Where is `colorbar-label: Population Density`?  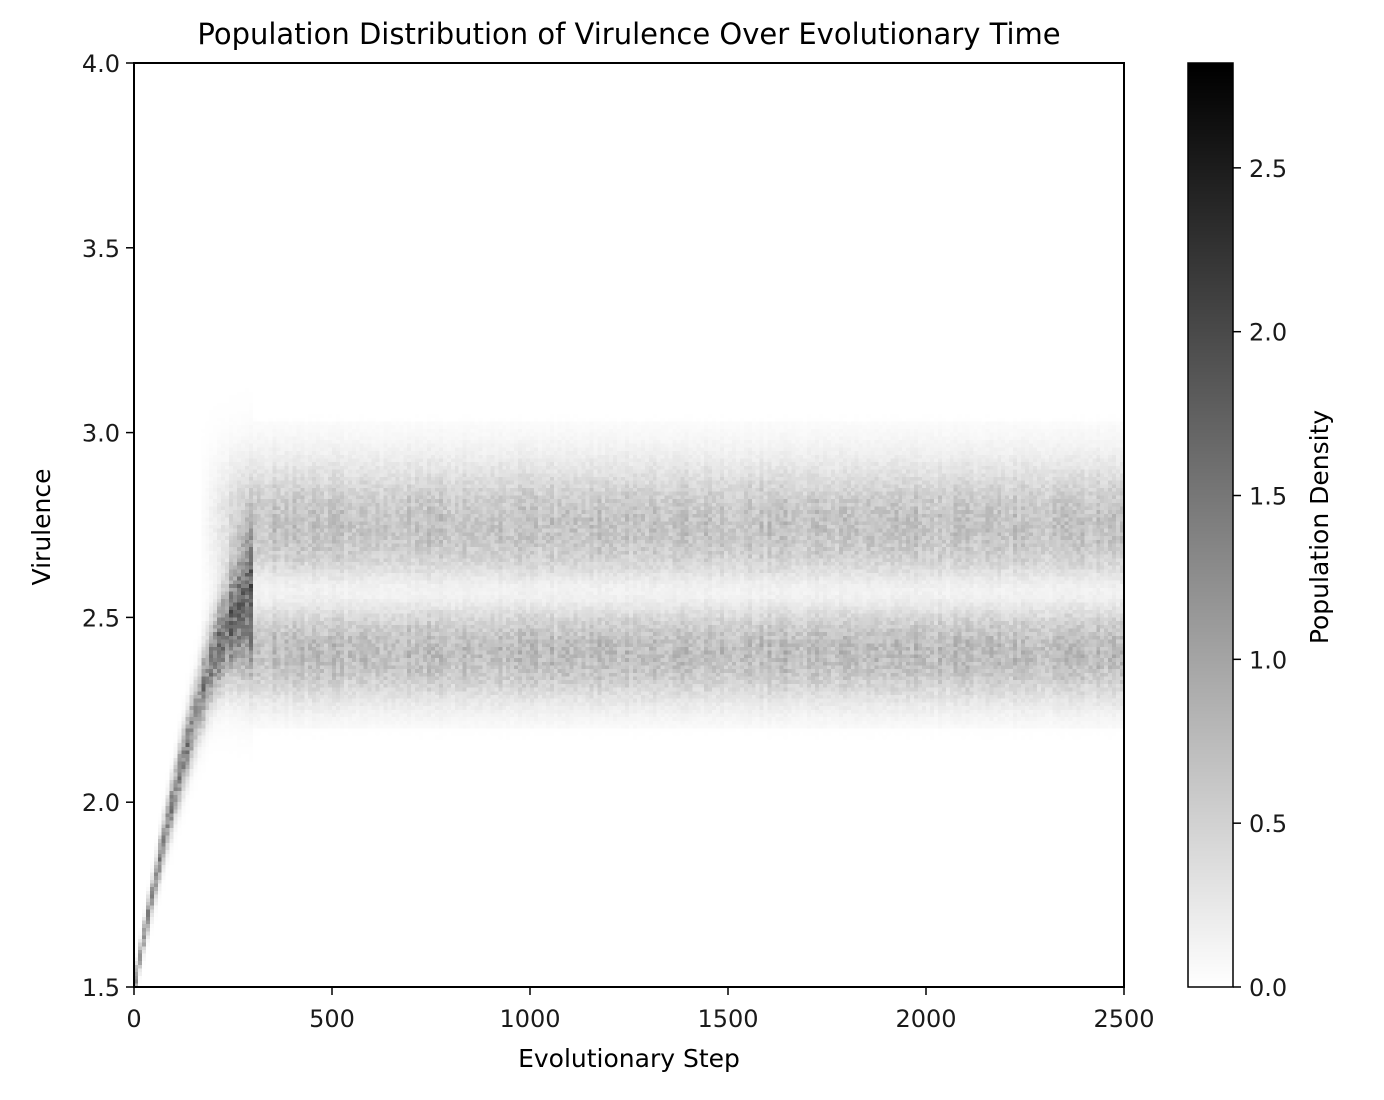
colorbar-label: Population Density is located at coordinates (1319, 527).